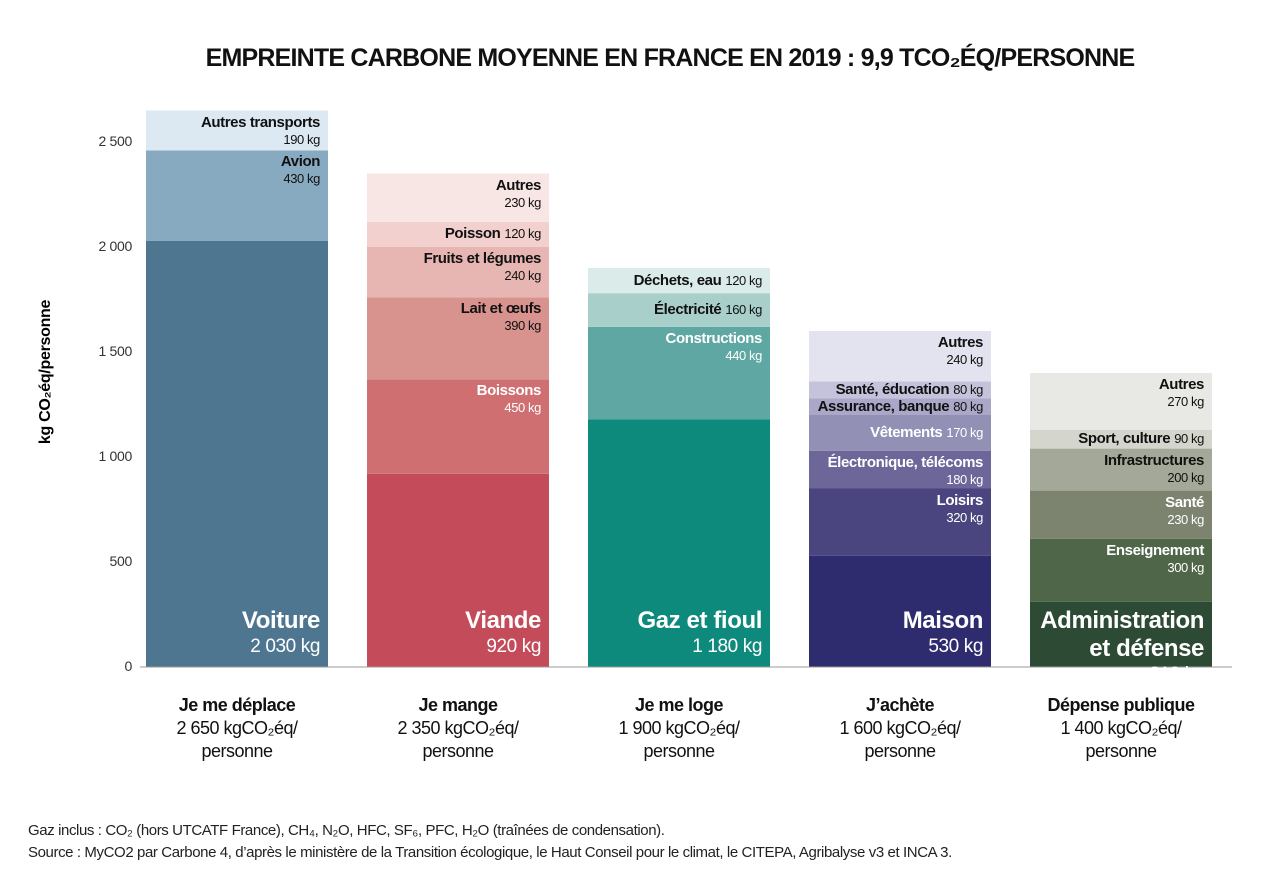  What do you see at coordinates (501, 309) in the screenshot?
I see `segment-name: Lait et œufs` at bounding box center [501, 309].